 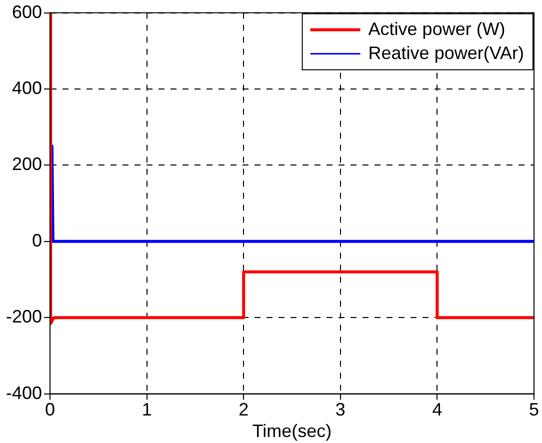 What do you see at coordinates (437, 28) in the screenshot?
I see `legend-label: Active power (W)` at bounding box center [437, 28].